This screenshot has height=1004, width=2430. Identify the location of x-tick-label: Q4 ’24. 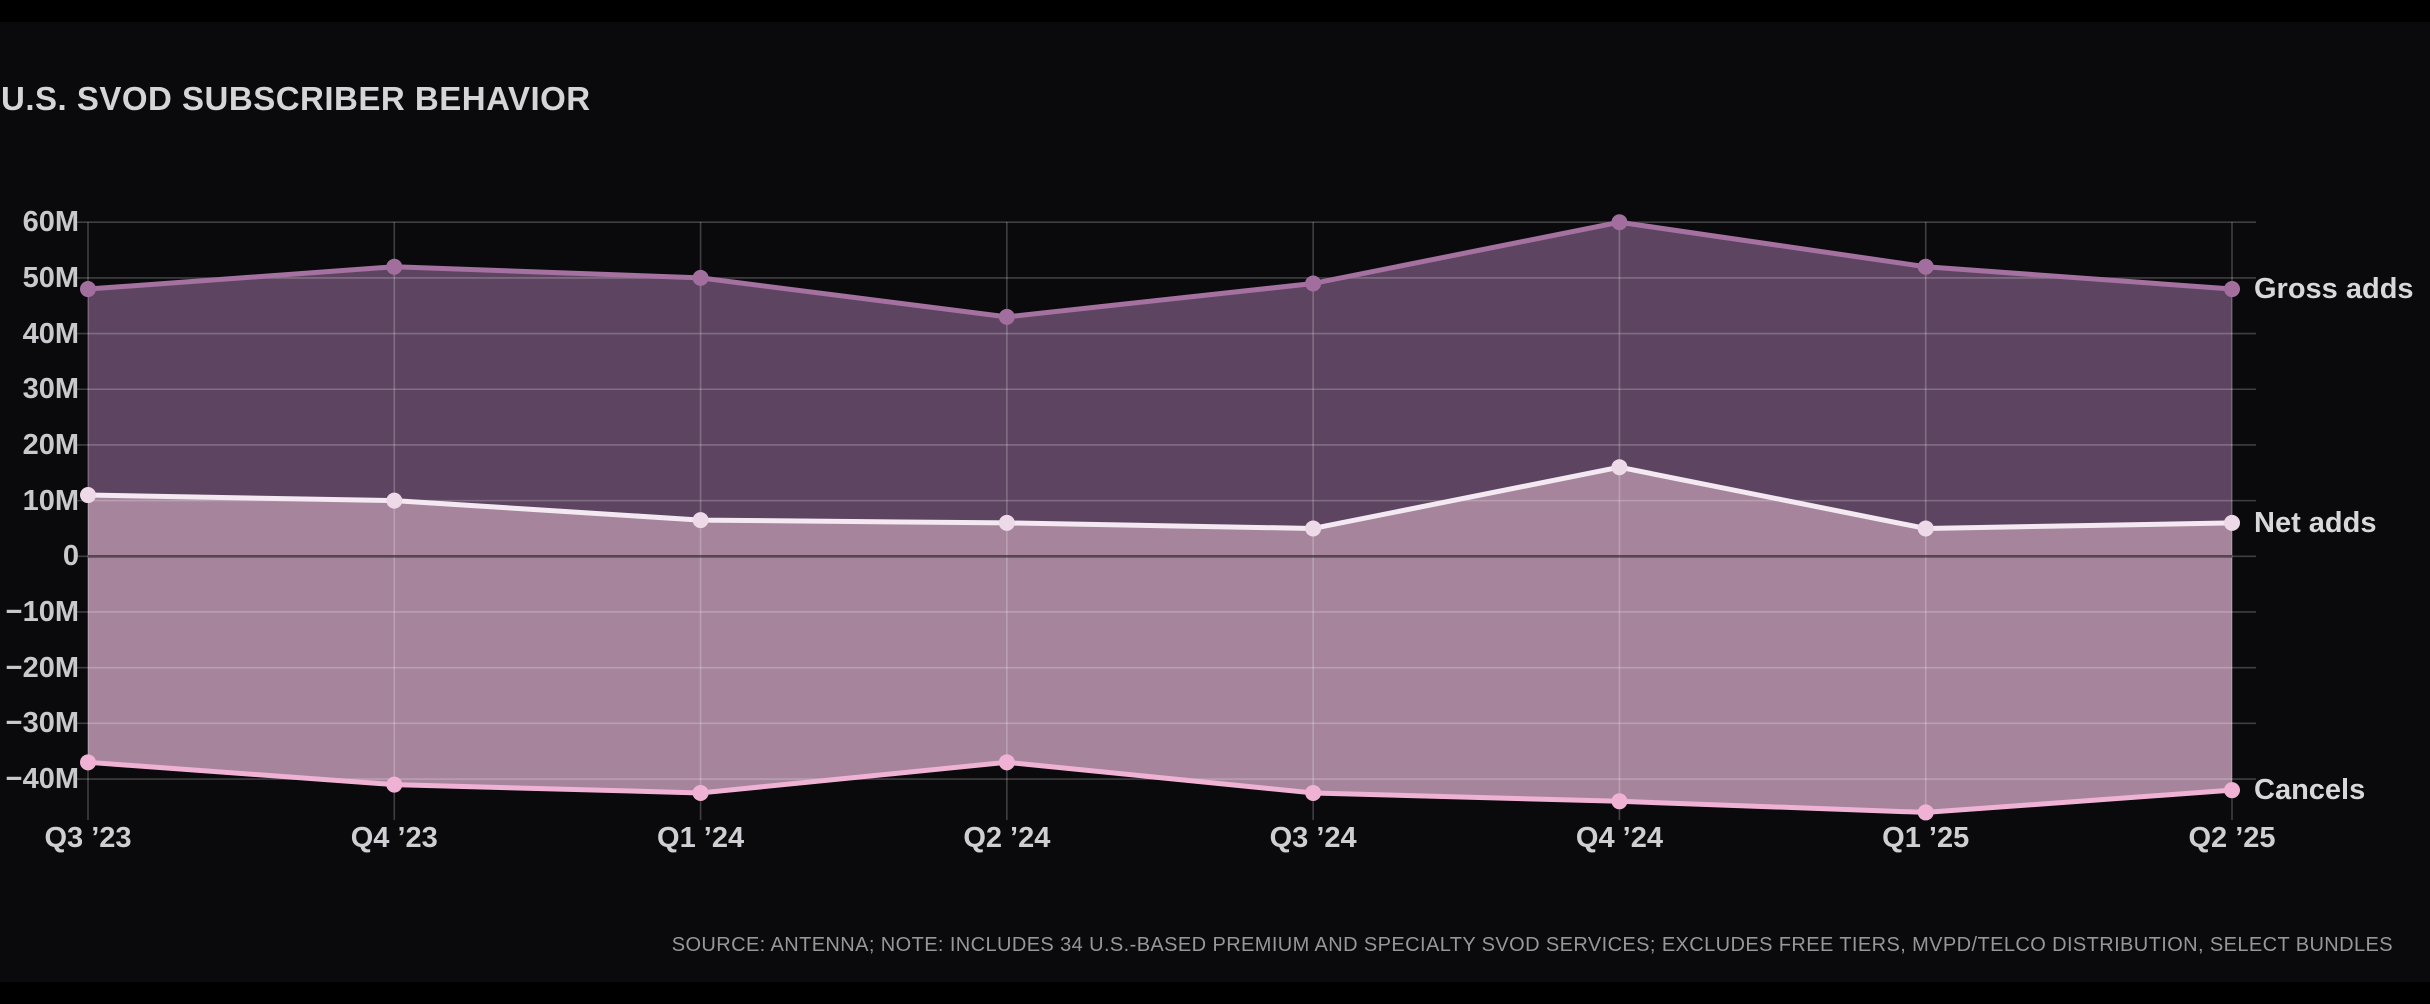
(1619, 838).